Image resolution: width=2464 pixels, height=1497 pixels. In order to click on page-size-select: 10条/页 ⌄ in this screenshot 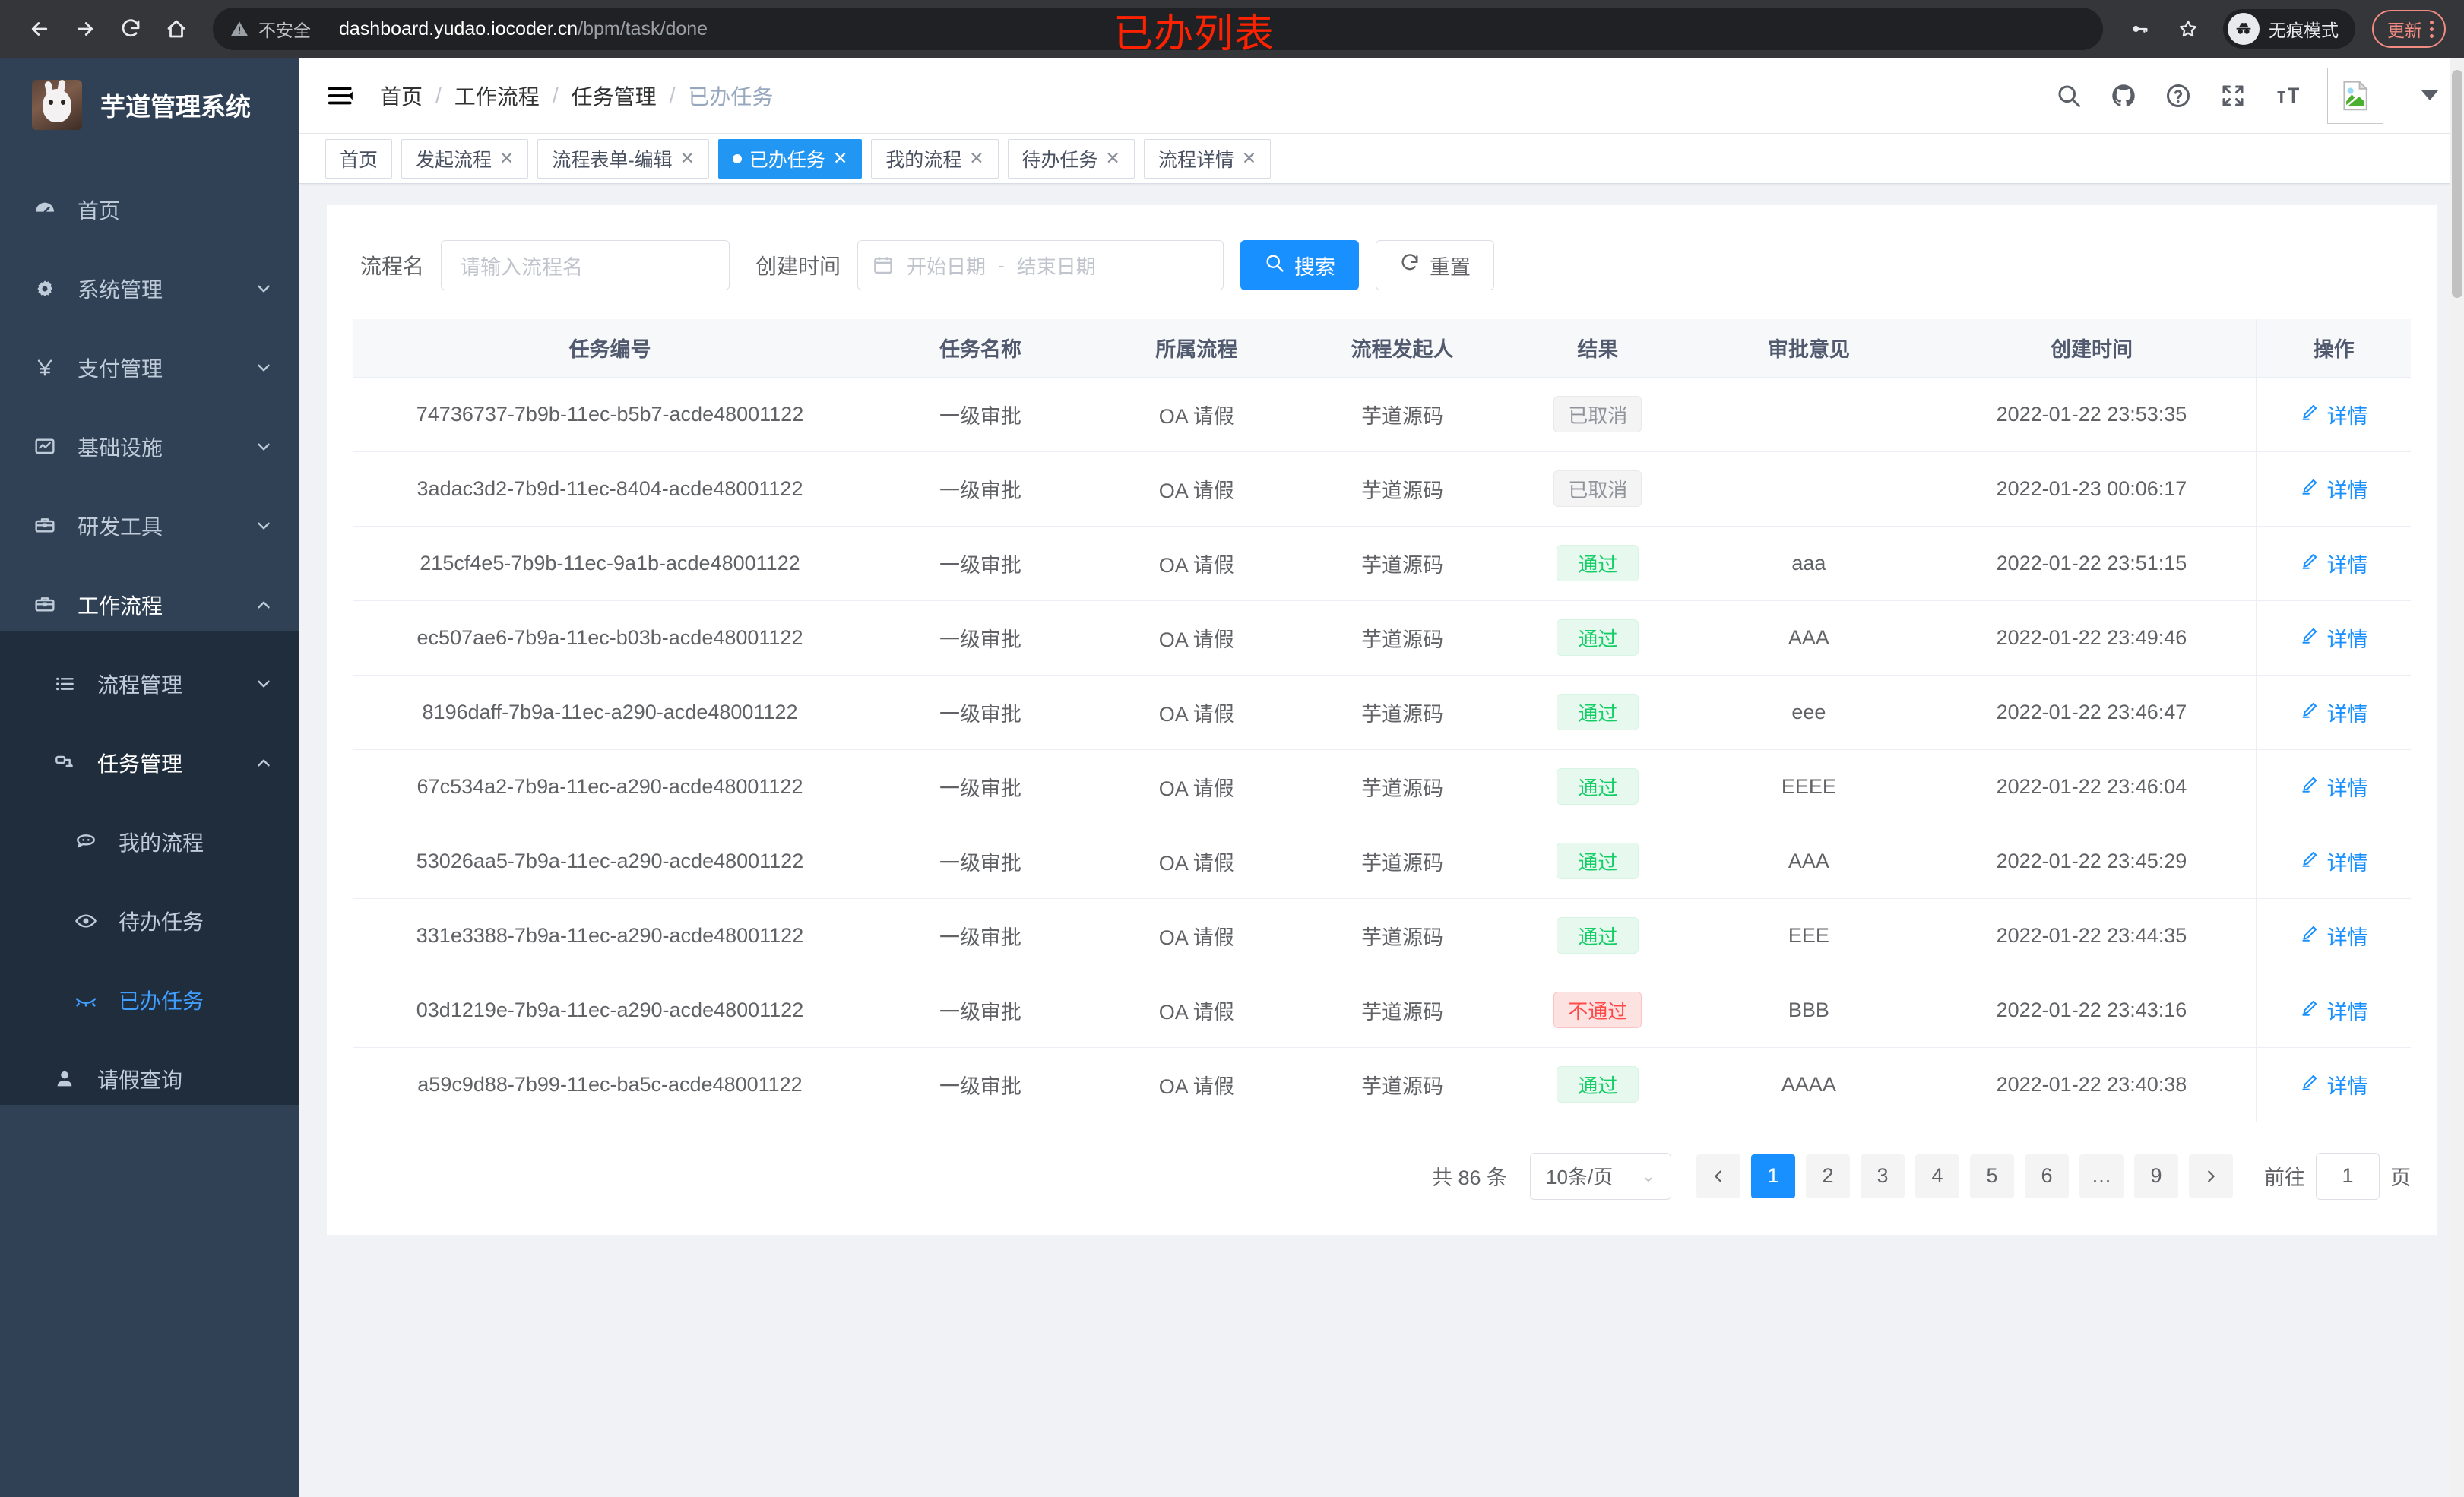, I will do `click(1600, 1176)`.